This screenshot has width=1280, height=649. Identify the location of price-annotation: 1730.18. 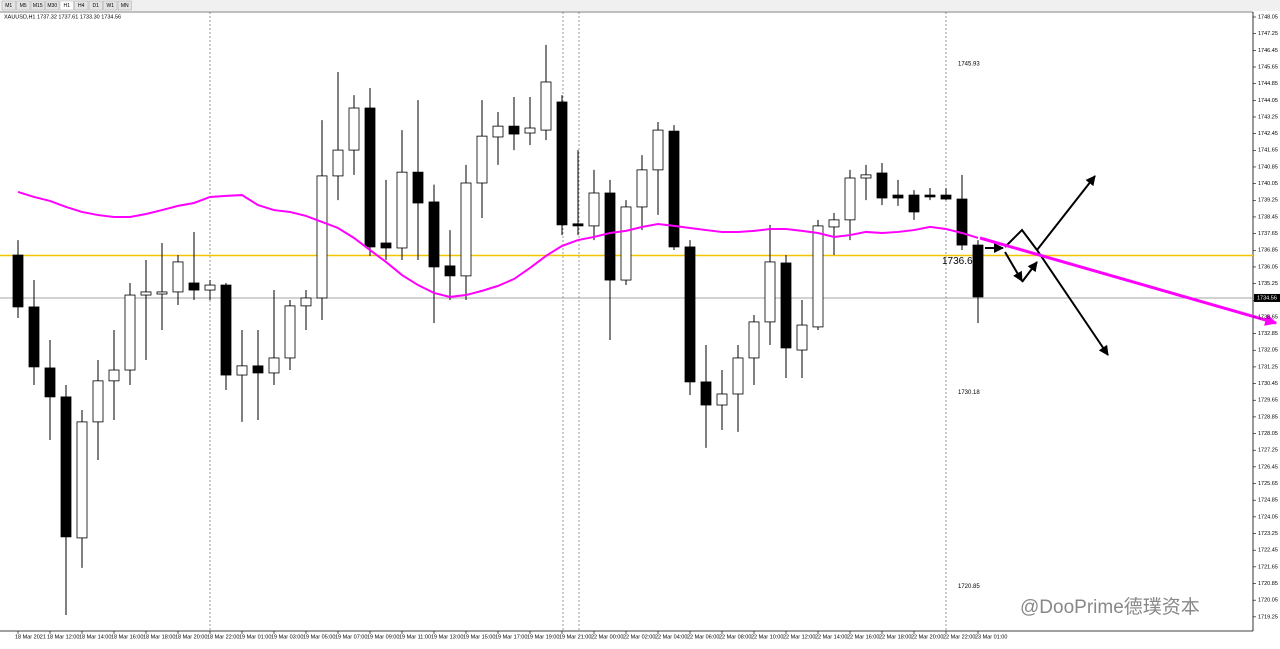
(969, 393).